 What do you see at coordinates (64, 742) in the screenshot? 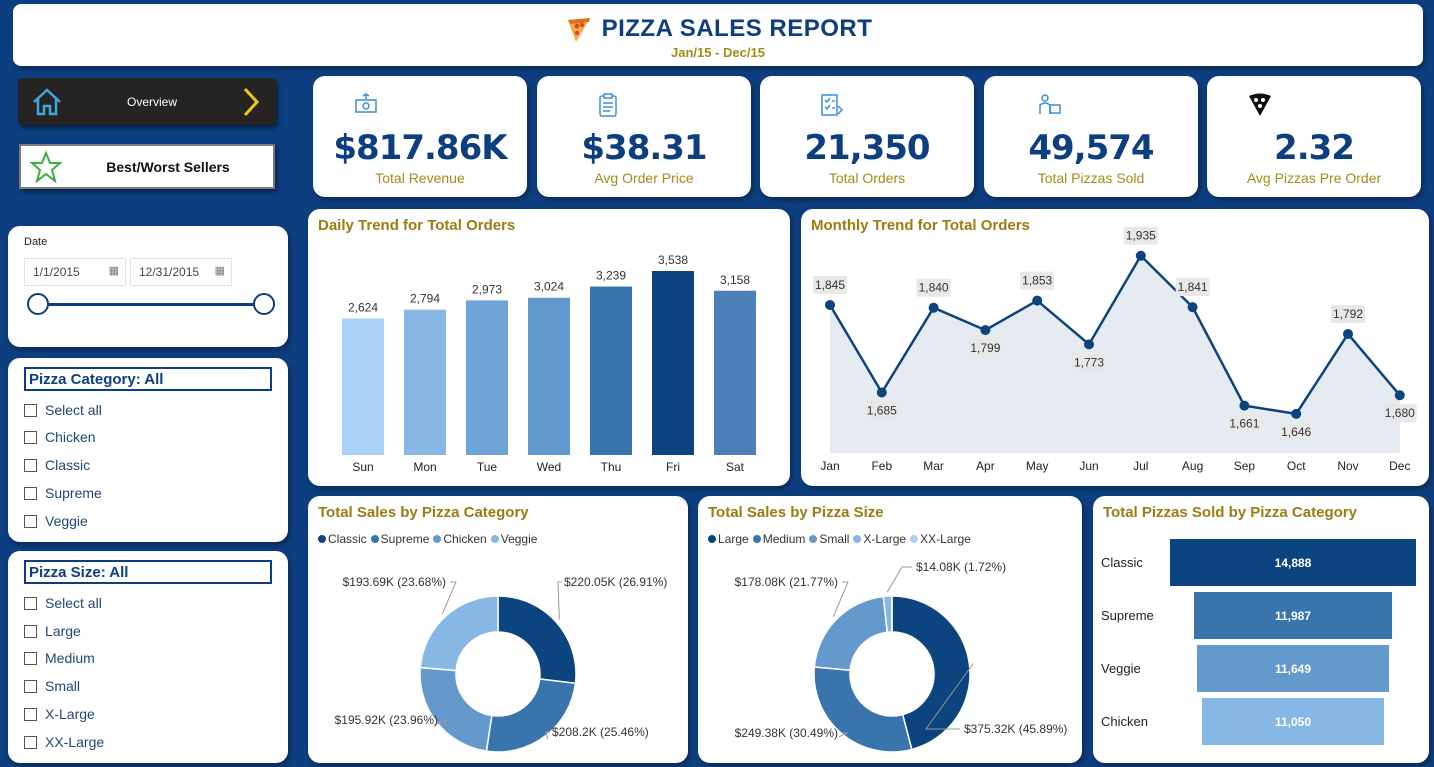
I see `size-option-xx-large: XX-Large` at bounding box center [64, 742].